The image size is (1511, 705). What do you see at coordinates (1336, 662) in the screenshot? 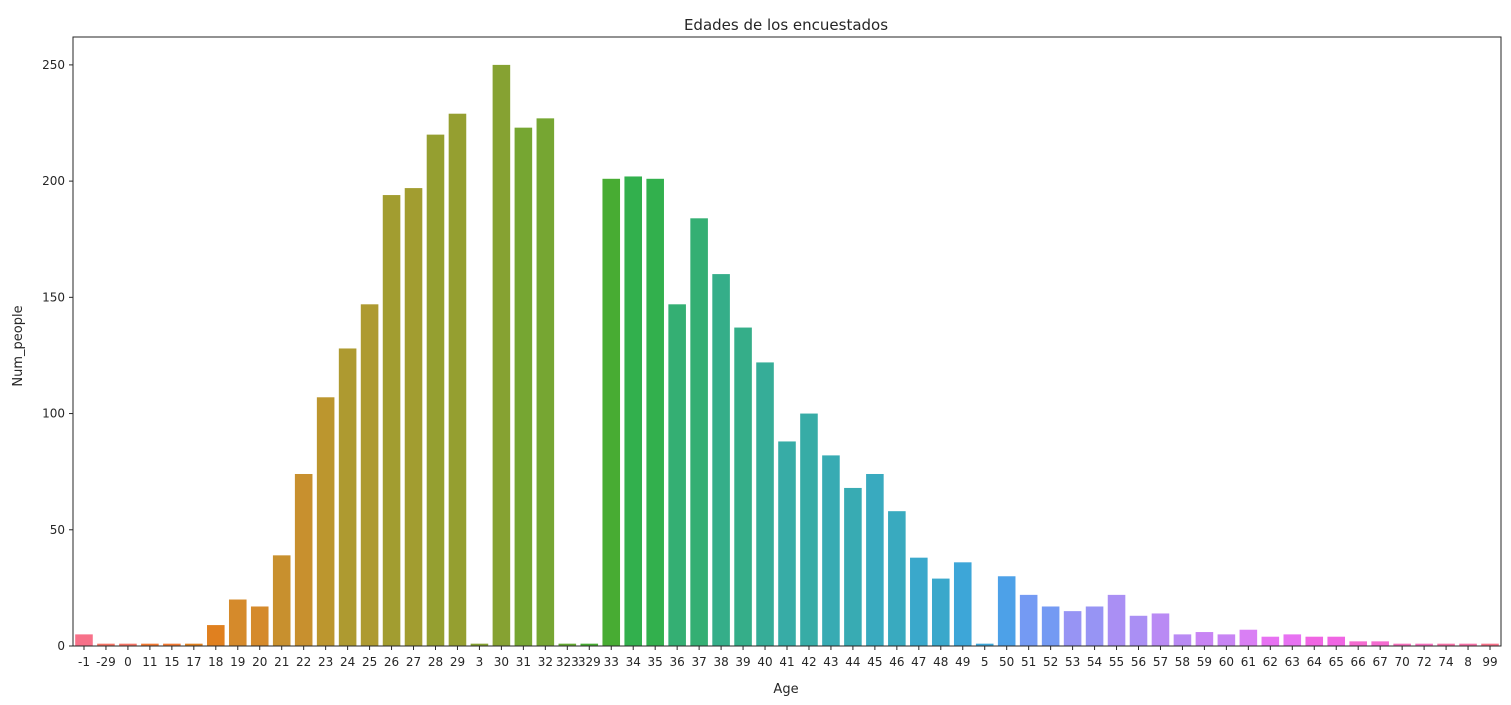
I see `x-tick-label: 65` at bounding box center [1336, 662].